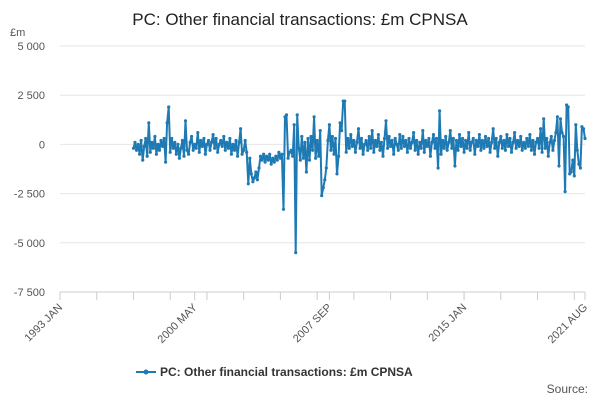 The width and height of the screenshot is (600, 400). I want to click on y-tick-label: 5 000, so click(31, 47).